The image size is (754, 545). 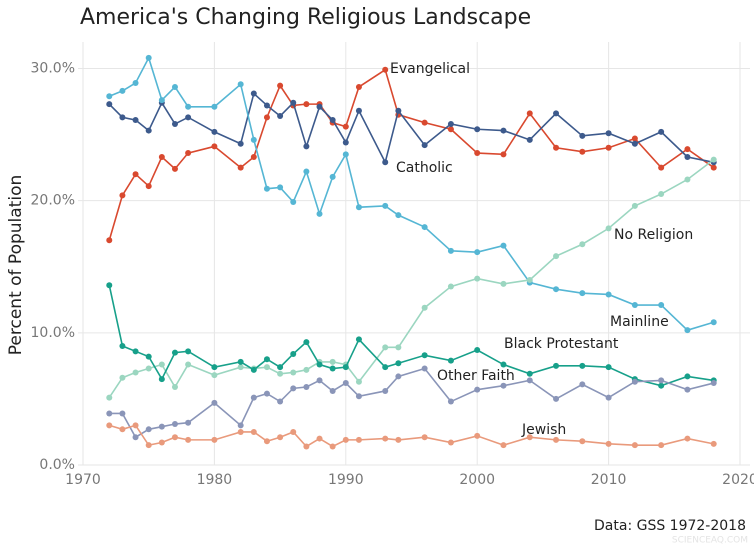 I want to click on series-label: Mainline, so click(x=639, y=322).